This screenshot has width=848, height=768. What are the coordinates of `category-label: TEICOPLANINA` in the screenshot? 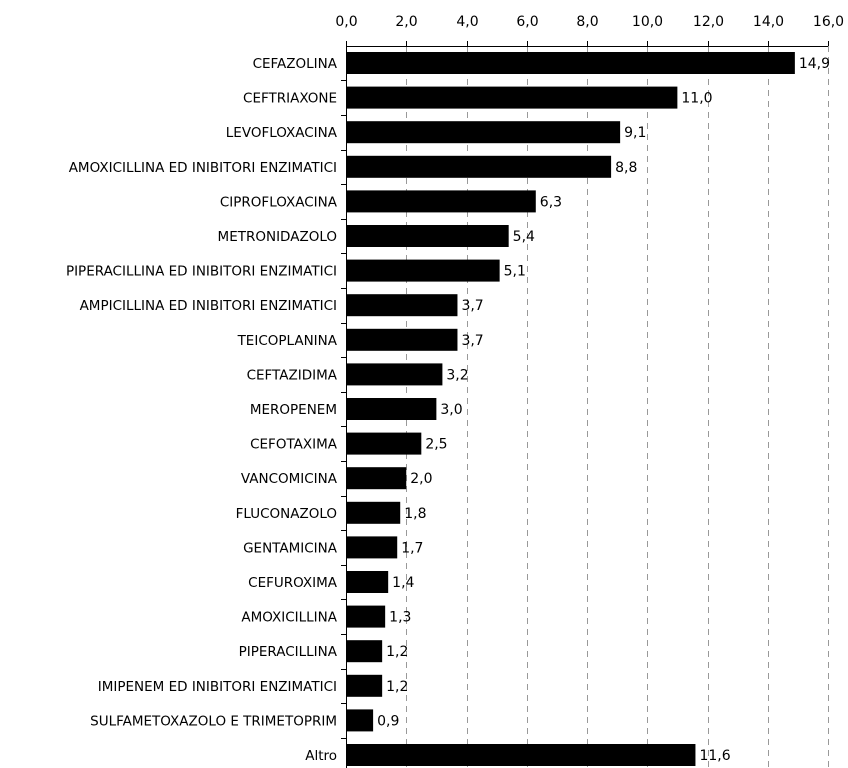 It's located at (287, 341).